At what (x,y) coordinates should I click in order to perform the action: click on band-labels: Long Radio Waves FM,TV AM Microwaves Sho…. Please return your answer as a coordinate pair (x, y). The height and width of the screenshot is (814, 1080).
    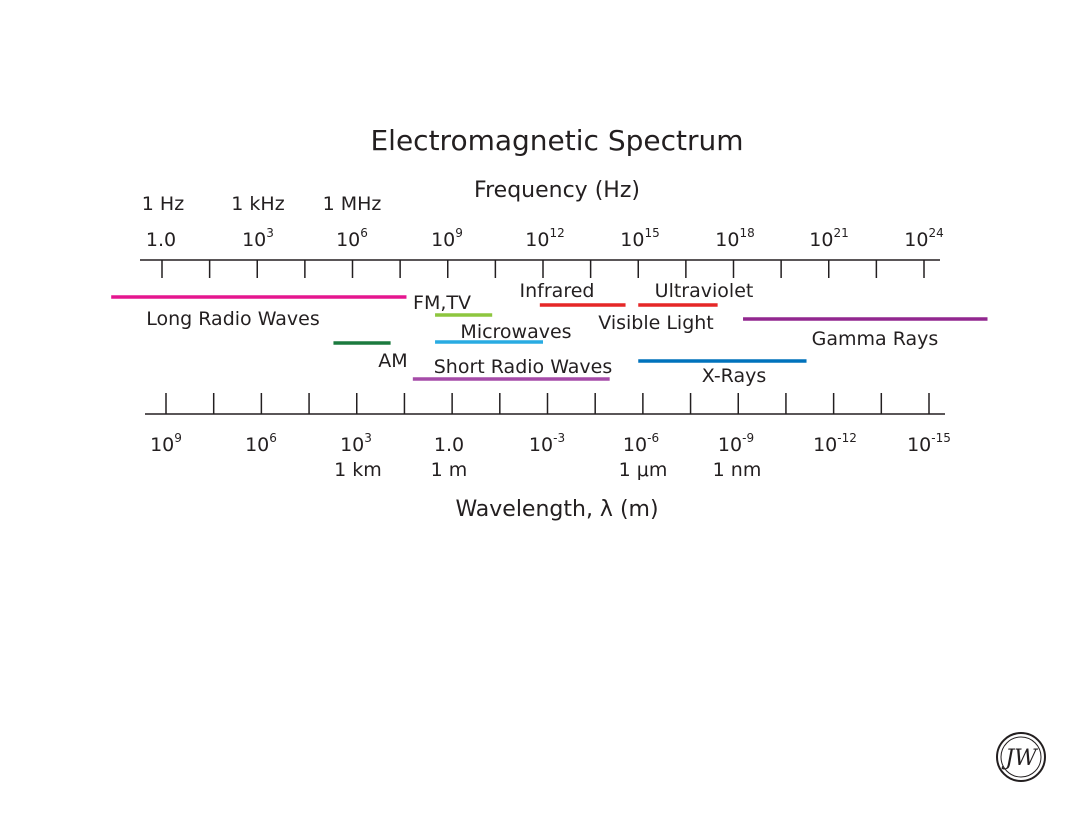
    Looking at the image, I should click on (542, 333).